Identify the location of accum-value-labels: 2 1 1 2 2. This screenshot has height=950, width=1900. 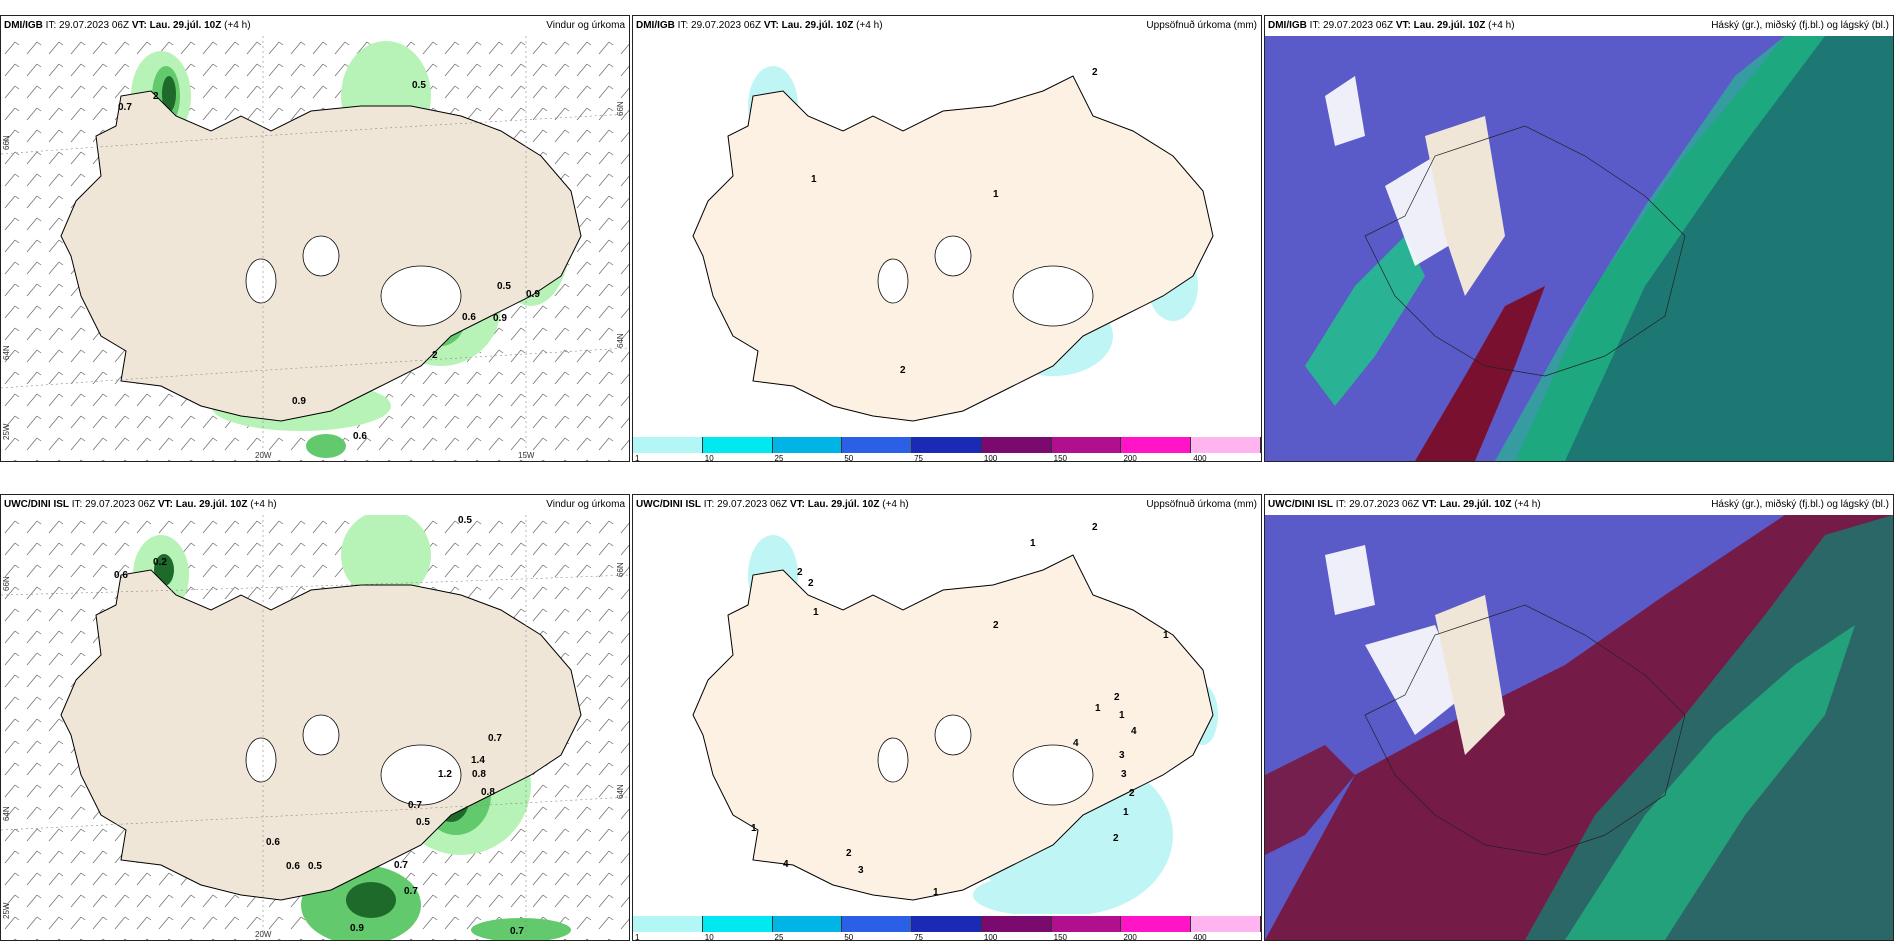
(954, 221).